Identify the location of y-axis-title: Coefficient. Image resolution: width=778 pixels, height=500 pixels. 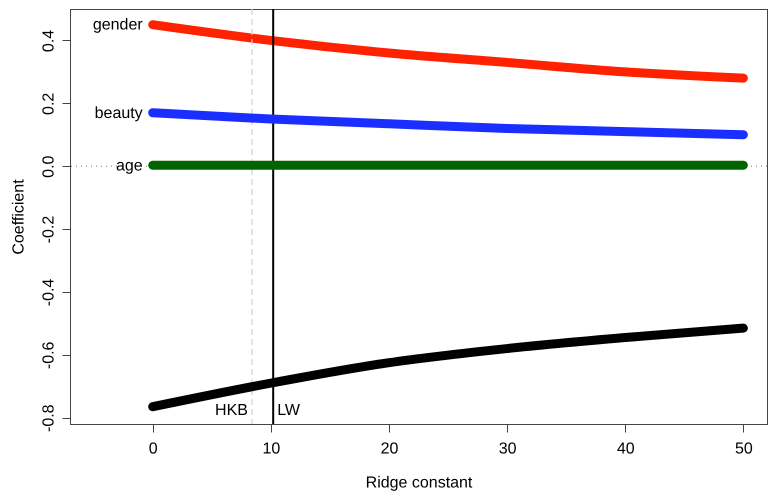
(19, 216).